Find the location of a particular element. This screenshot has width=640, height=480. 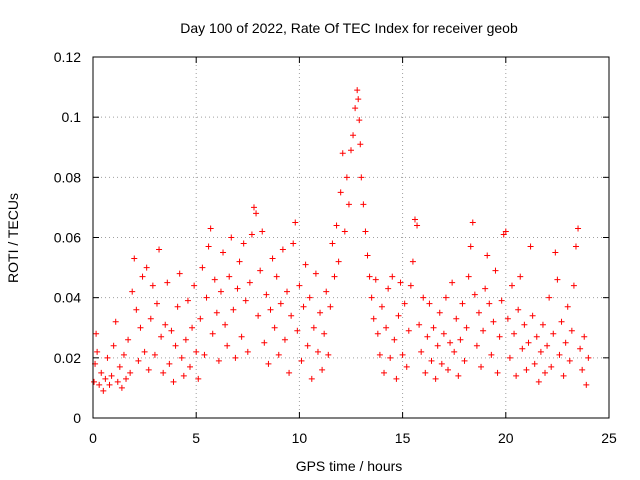

x-tick-label-3: 15 is located at coordinates (403, 438).